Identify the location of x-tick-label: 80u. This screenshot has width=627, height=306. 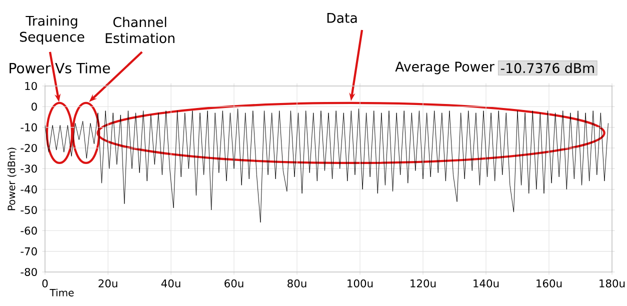
(297, 283).